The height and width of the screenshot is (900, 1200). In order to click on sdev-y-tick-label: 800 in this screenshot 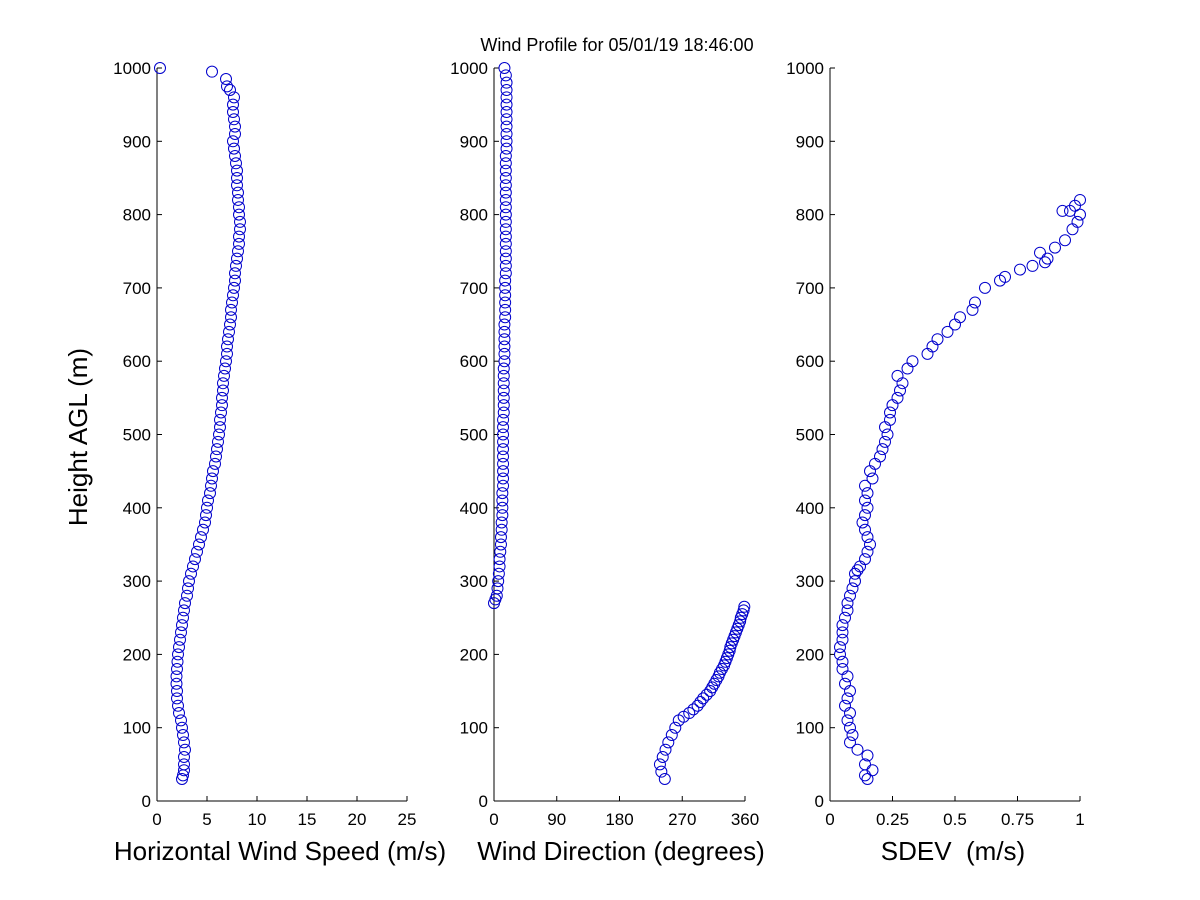, I will do `click(810, 215)`.